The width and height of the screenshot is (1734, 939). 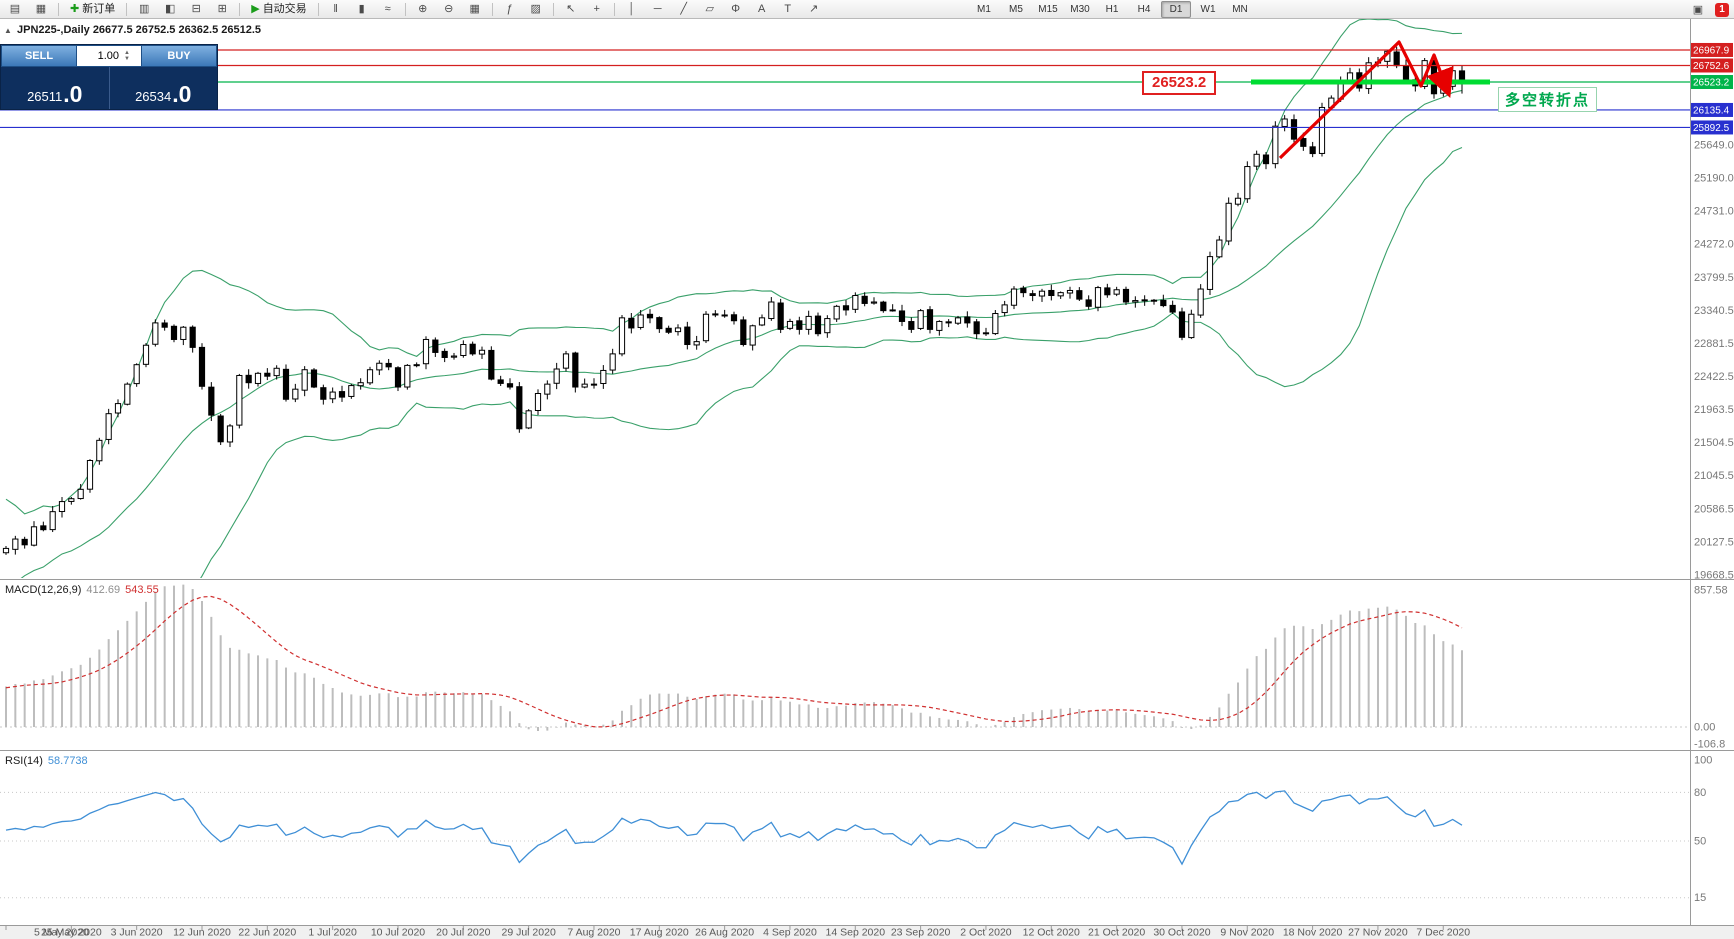 I want to click on data-window-icon: ◧, so click(x=170, y=9).